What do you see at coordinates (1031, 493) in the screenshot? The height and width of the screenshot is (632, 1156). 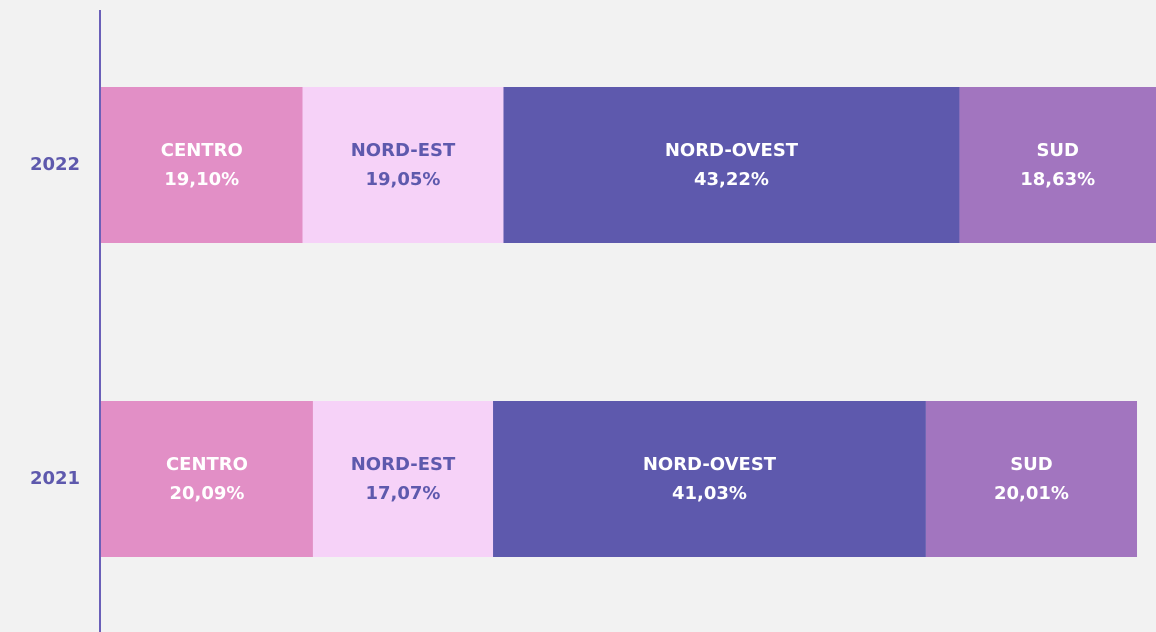 I see `data-label: 20,01%` at bounding box center [1031, 493].